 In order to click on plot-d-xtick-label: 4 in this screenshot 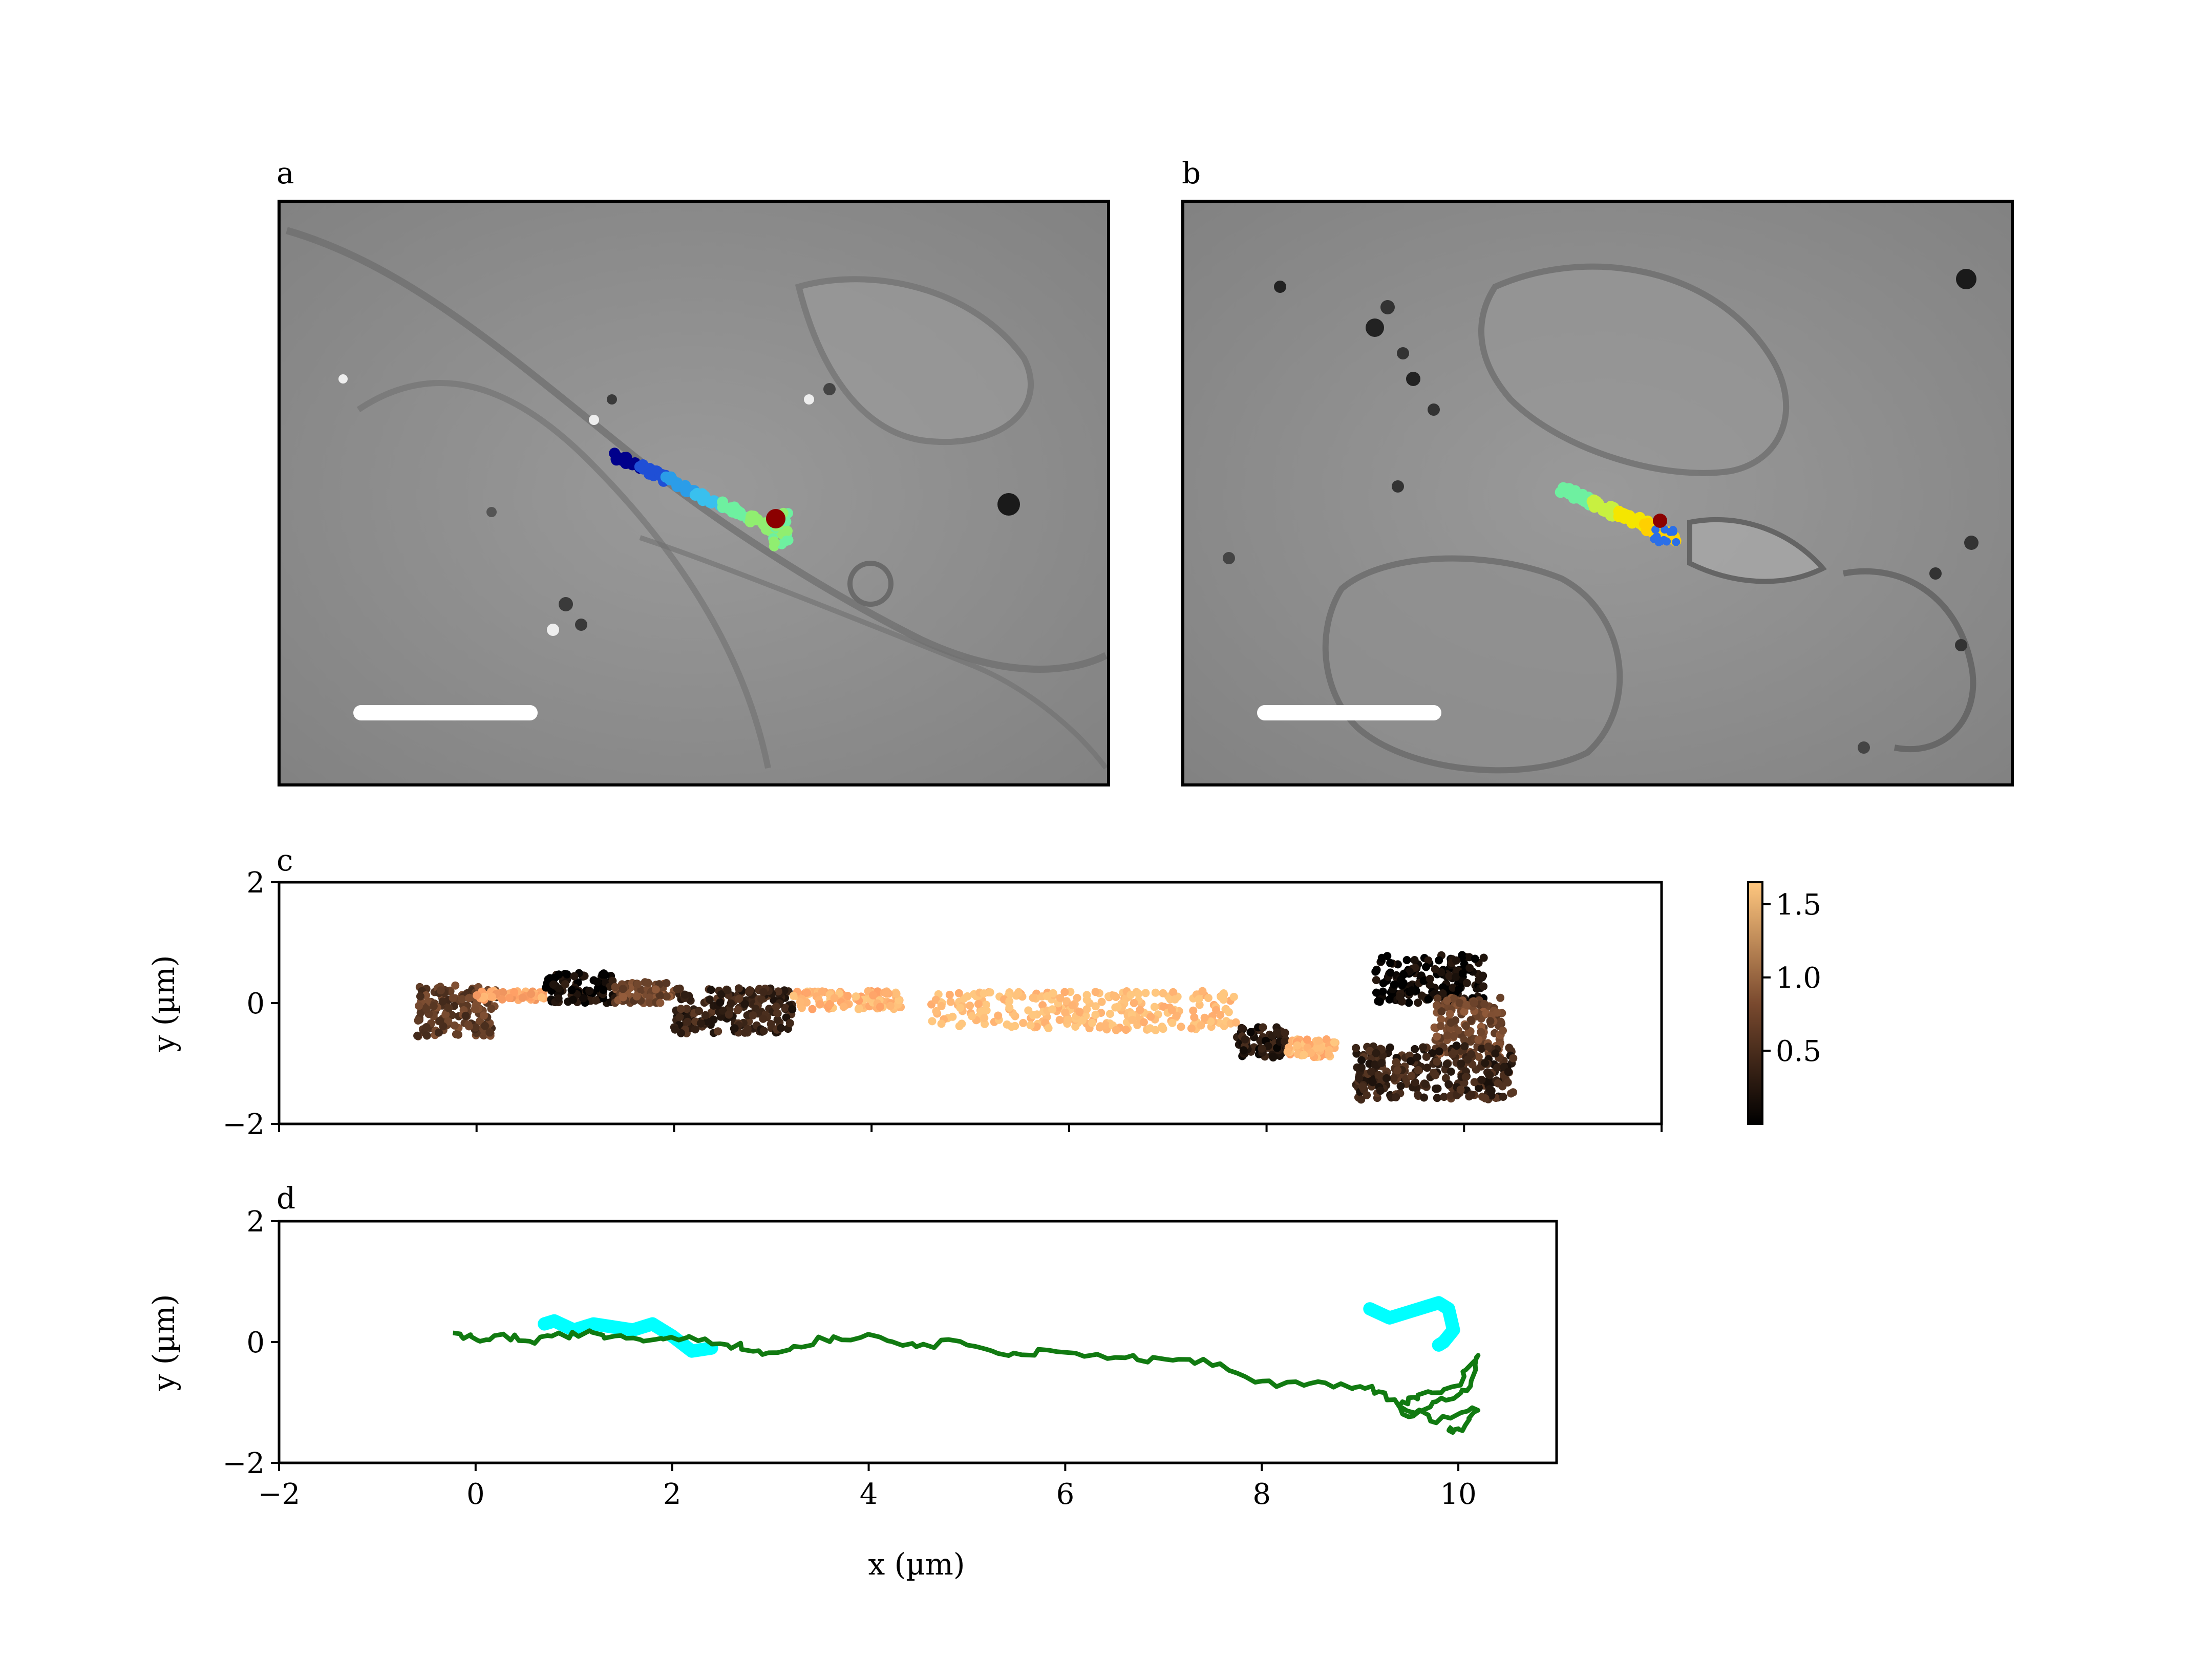, I will do `click(869, 1494)`.